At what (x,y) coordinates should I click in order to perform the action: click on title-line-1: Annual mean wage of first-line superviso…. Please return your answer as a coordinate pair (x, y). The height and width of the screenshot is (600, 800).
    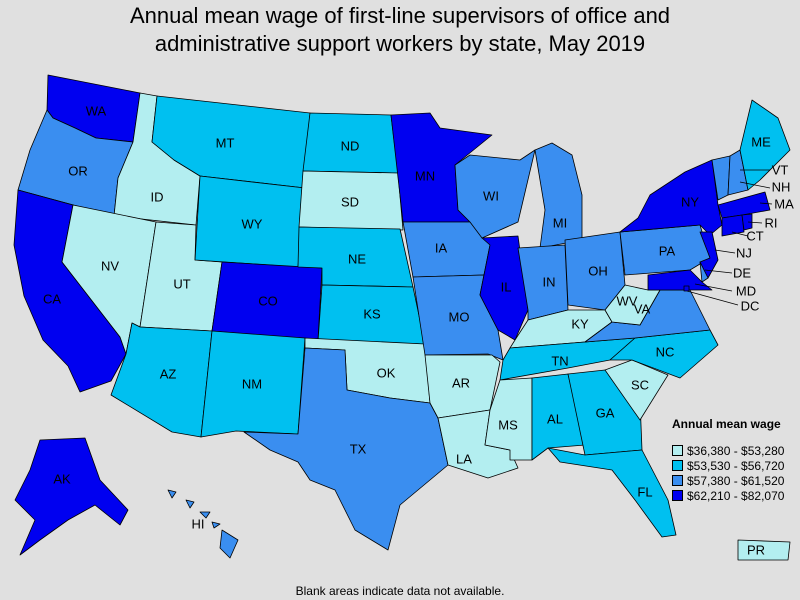
    Looking at the image, I should click on (400, 15).